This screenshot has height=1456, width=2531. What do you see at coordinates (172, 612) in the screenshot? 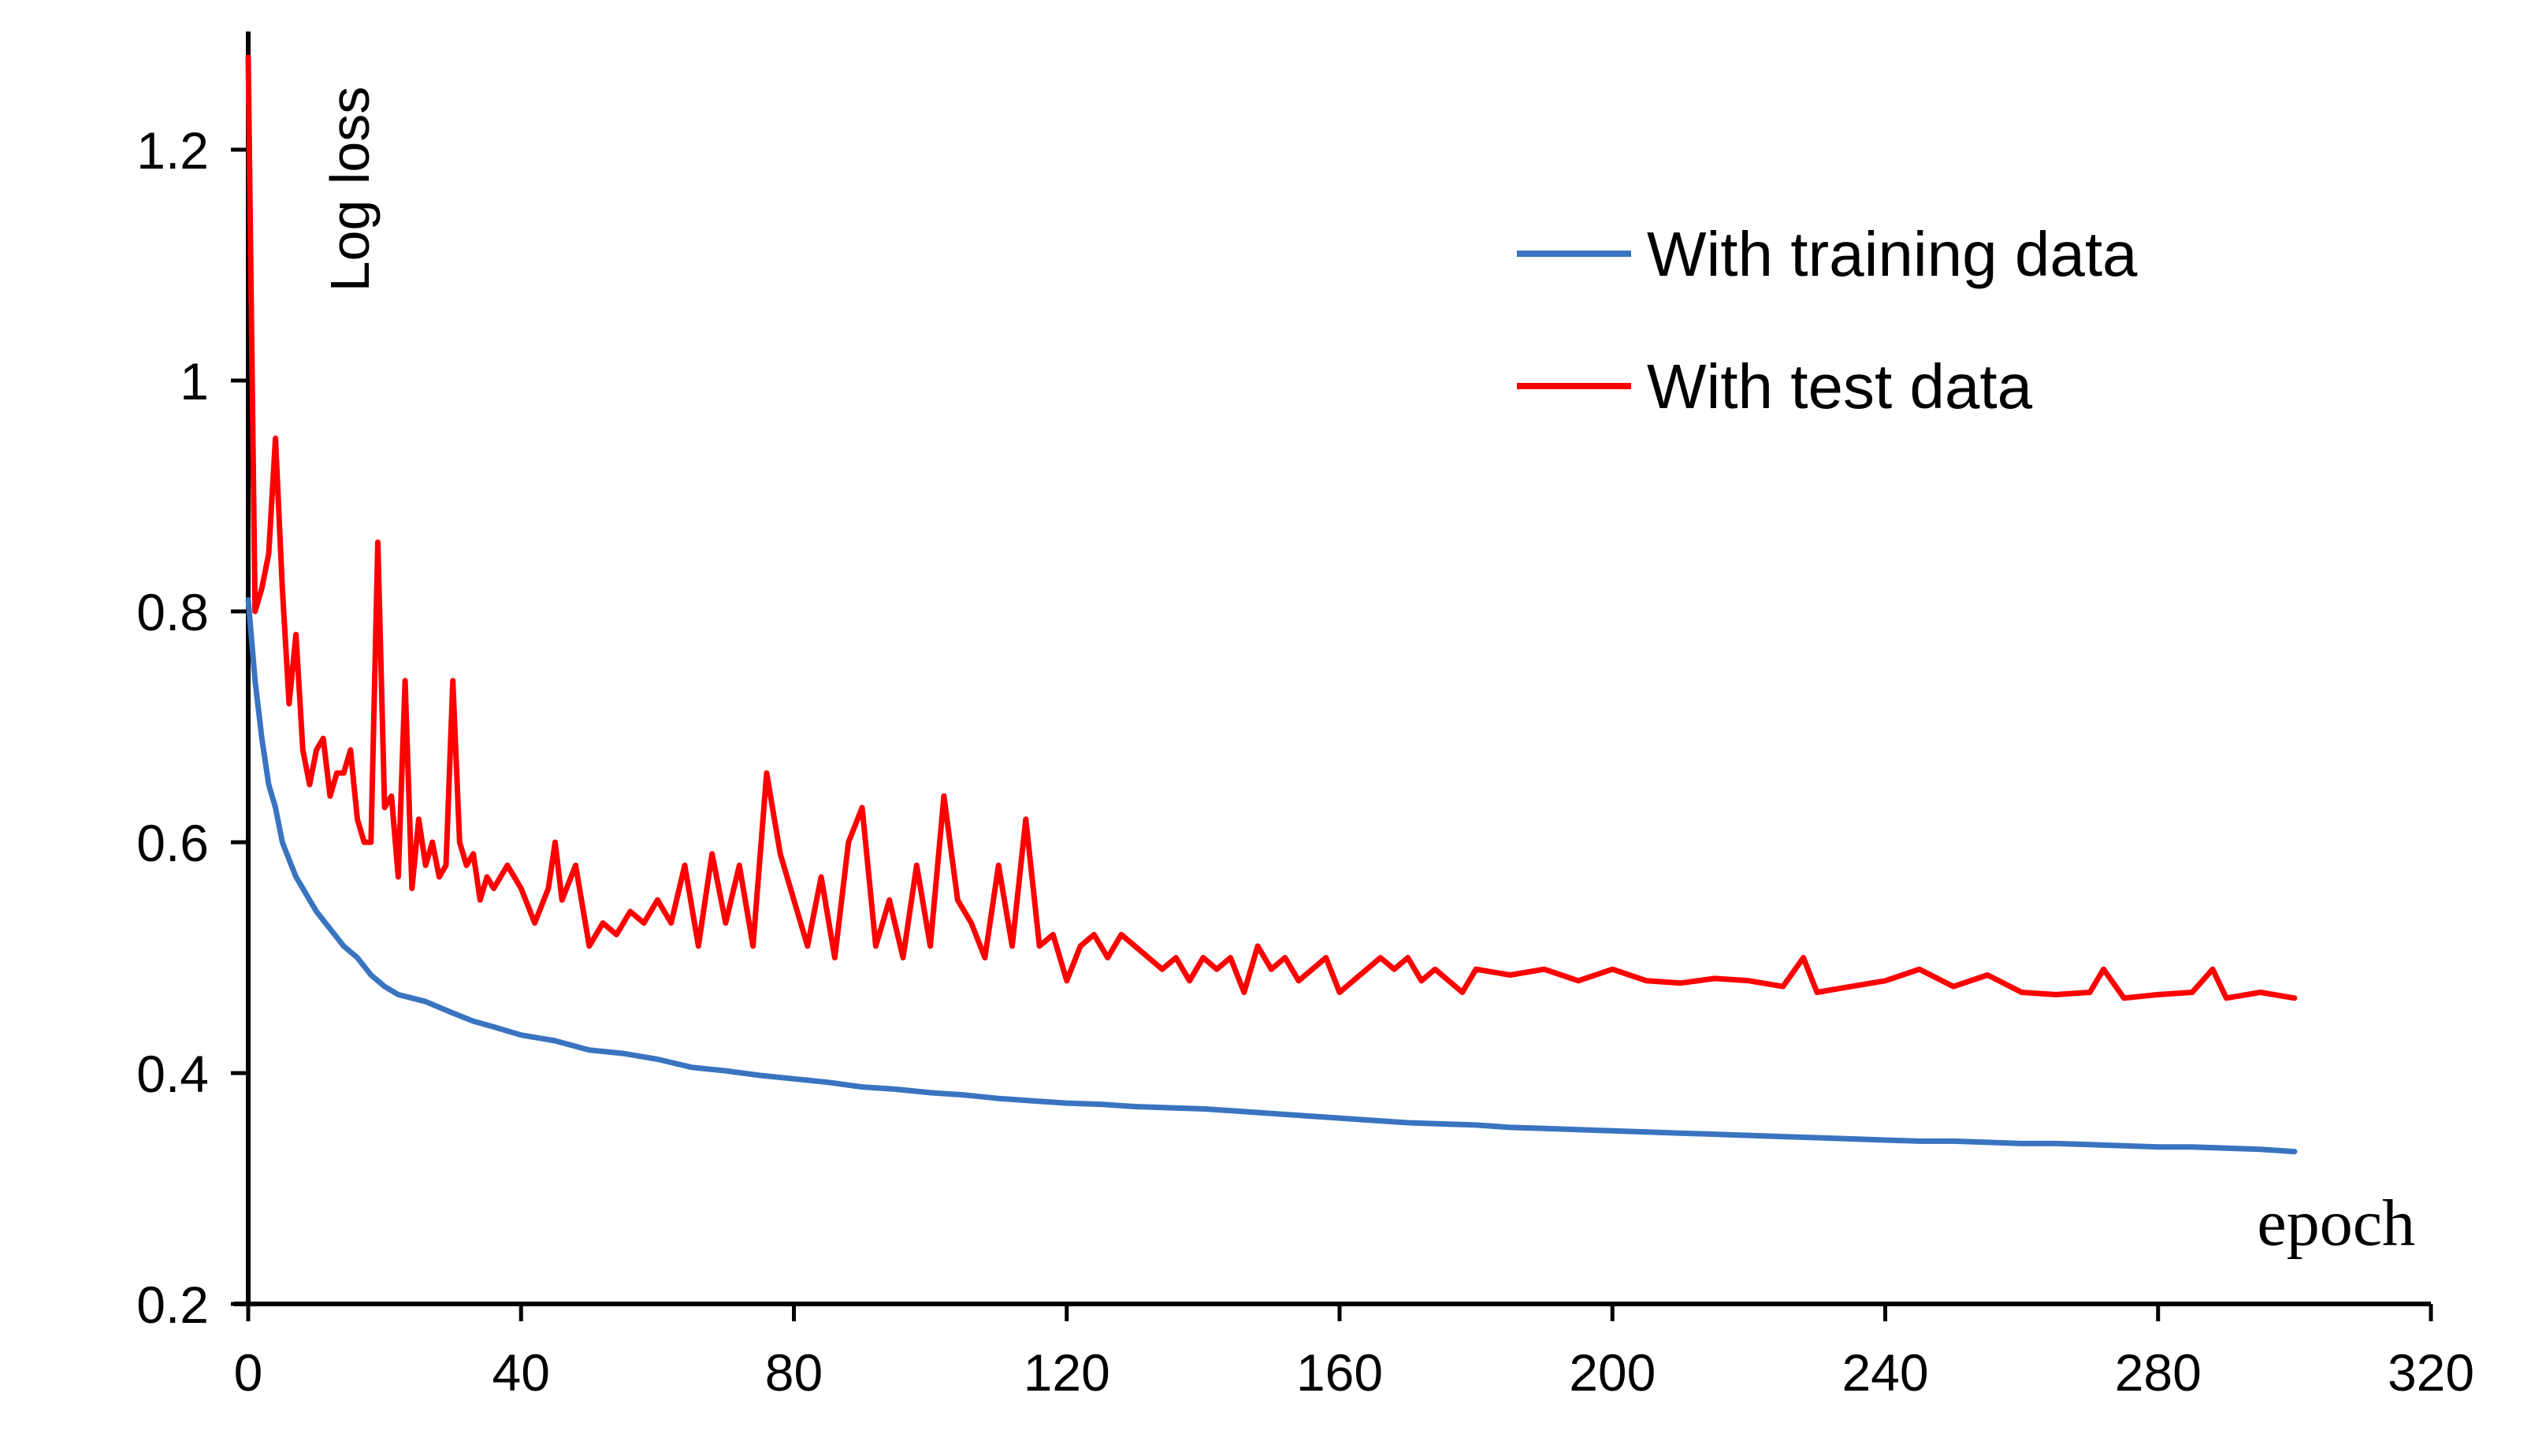
I see `y-tick-label: 0.8` at bounding box center [172, 612].